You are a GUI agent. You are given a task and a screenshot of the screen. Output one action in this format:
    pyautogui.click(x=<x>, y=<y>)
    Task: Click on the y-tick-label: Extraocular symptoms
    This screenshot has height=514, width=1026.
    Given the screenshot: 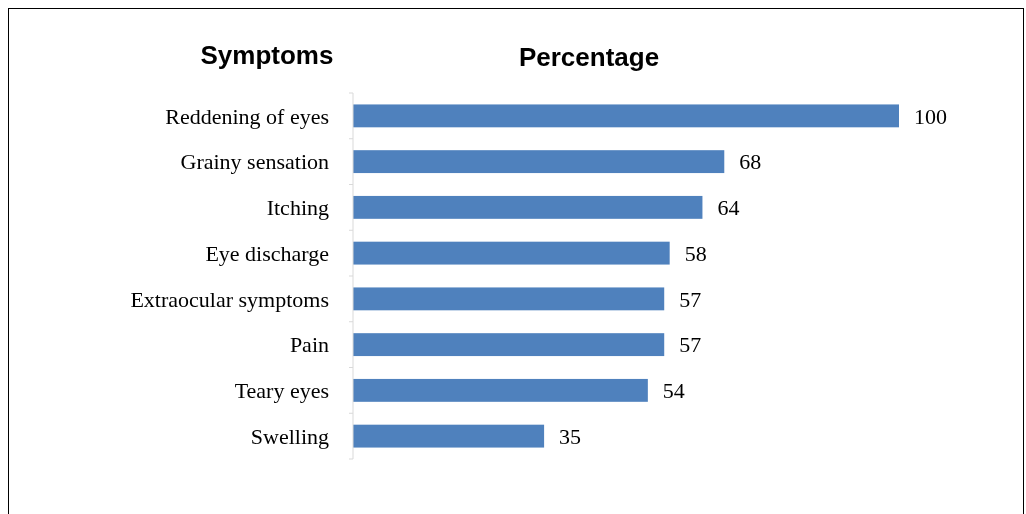 What is the action you would take?
    pyautogui.click(x=229, y=299)
    